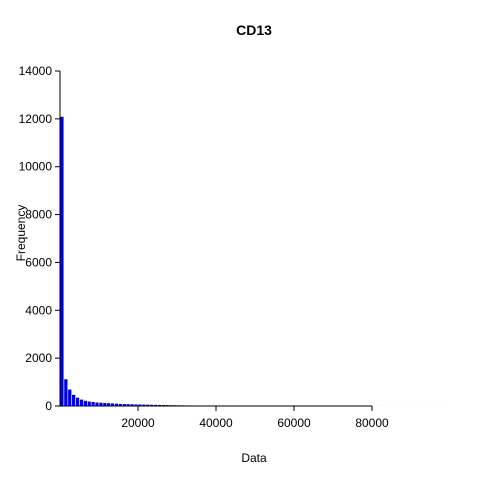 This screenshot has width=480, height=485. I want to click on y-tick-label: 14000, so click(36, 71).